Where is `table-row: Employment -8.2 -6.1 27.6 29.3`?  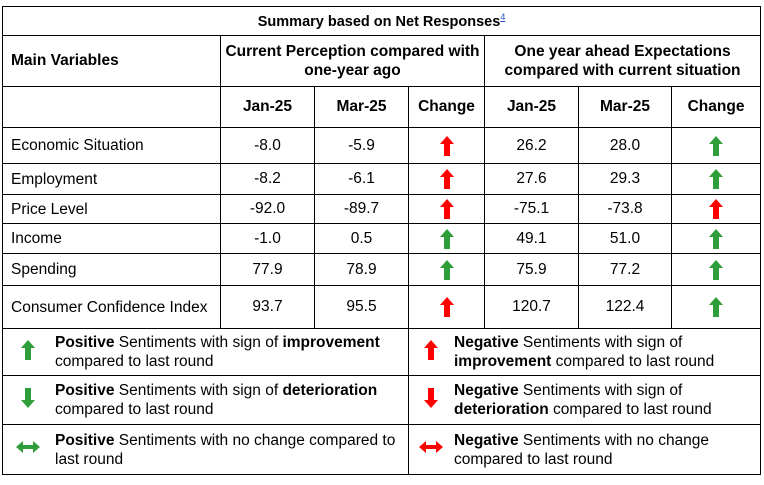
table-row: Employment -8.2 -6.1 27.6 29.3 is located at coordinates (382, 179).